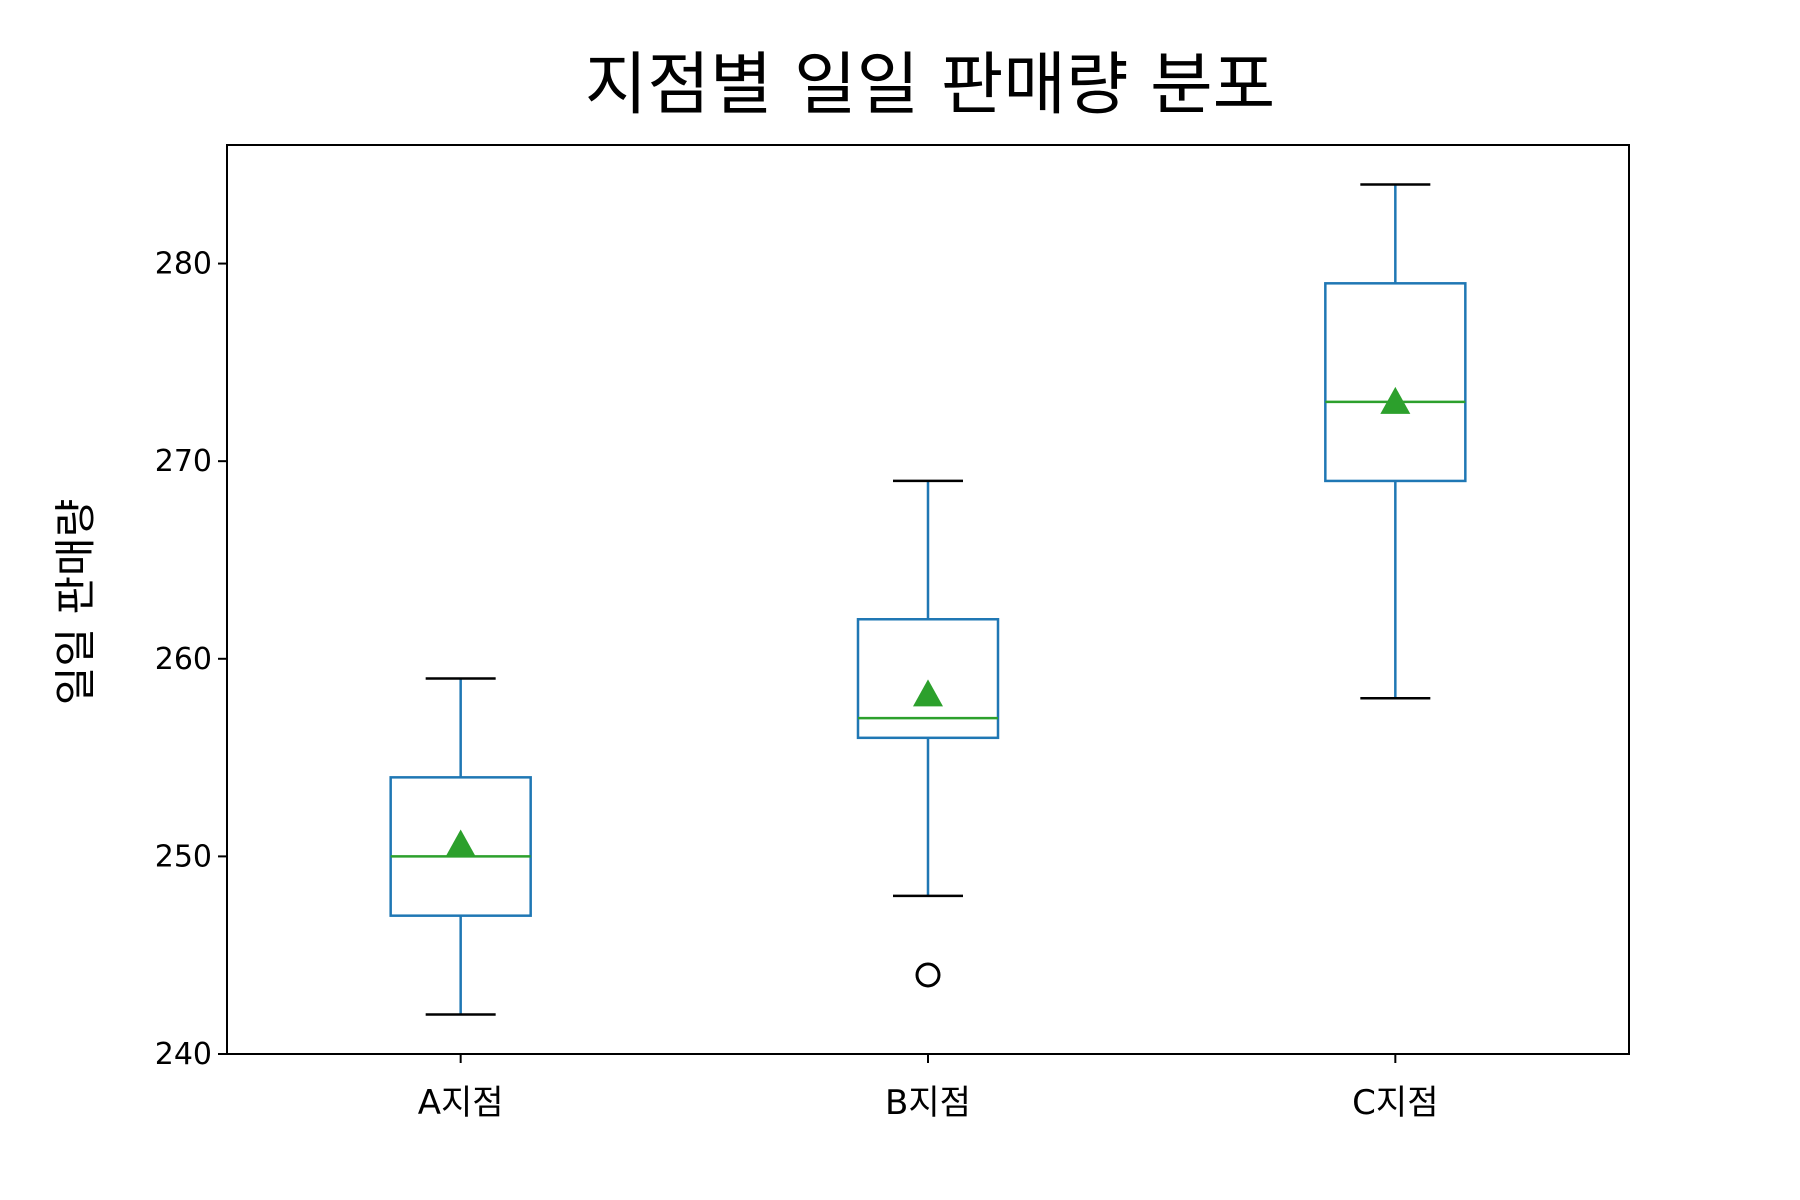 Image resolution: width=1800 pixels, height=1200 pixels. I want to click on x-tick-label: B지점, so click(928, 1103).